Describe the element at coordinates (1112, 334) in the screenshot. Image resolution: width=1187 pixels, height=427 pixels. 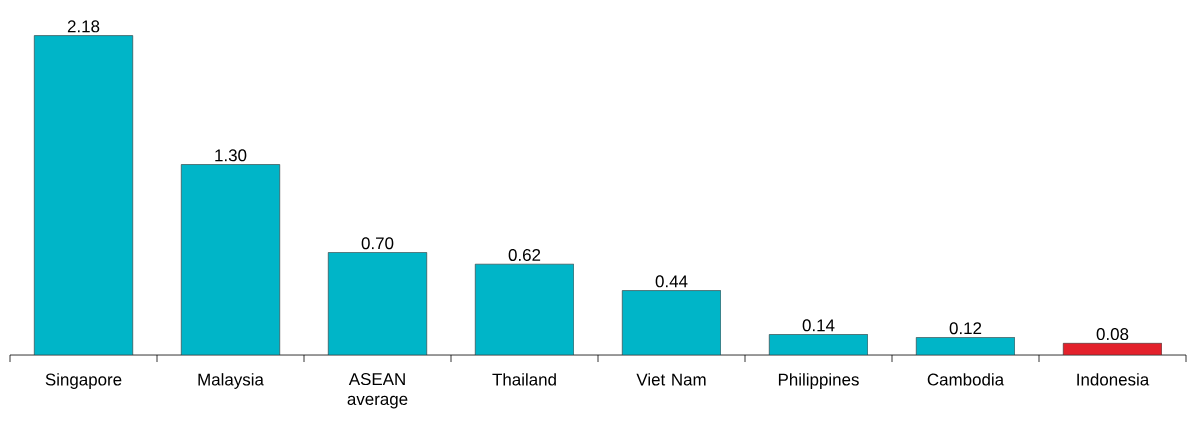
I see `data-label: 0.08` at that location.